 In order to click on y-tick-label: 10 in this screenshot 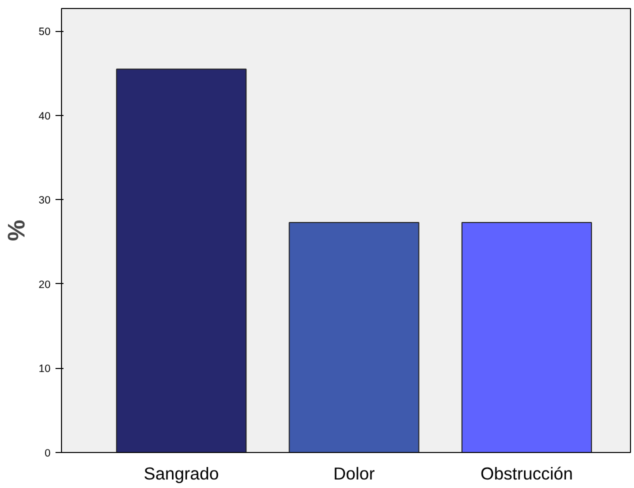, I will do `click(44, 369)`.